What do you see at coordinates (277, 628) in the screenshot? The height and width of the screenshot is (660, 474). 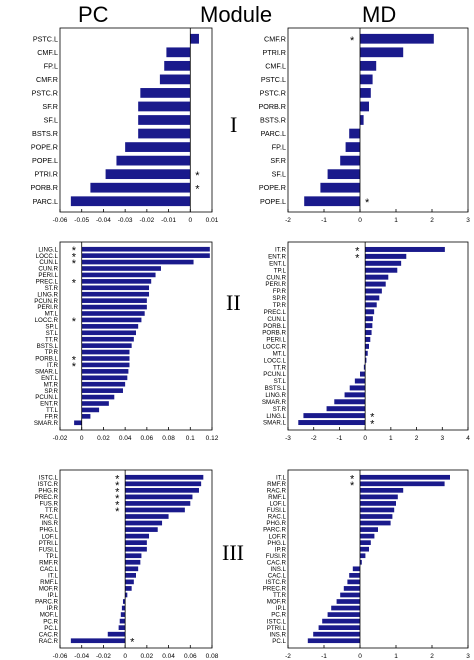 I see `category-label: PTRI.L` at bounding box center [277, 628].